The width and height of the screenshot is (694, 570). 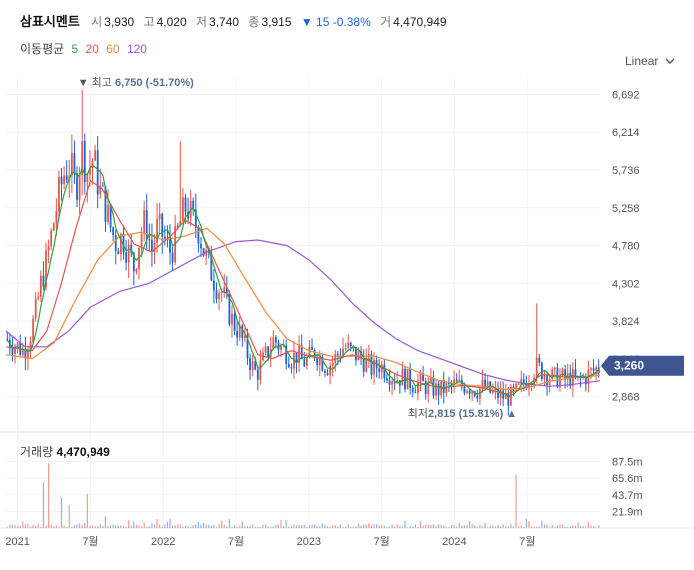 I want to click on ma-period-120: 120, so click(x=136, y=49).